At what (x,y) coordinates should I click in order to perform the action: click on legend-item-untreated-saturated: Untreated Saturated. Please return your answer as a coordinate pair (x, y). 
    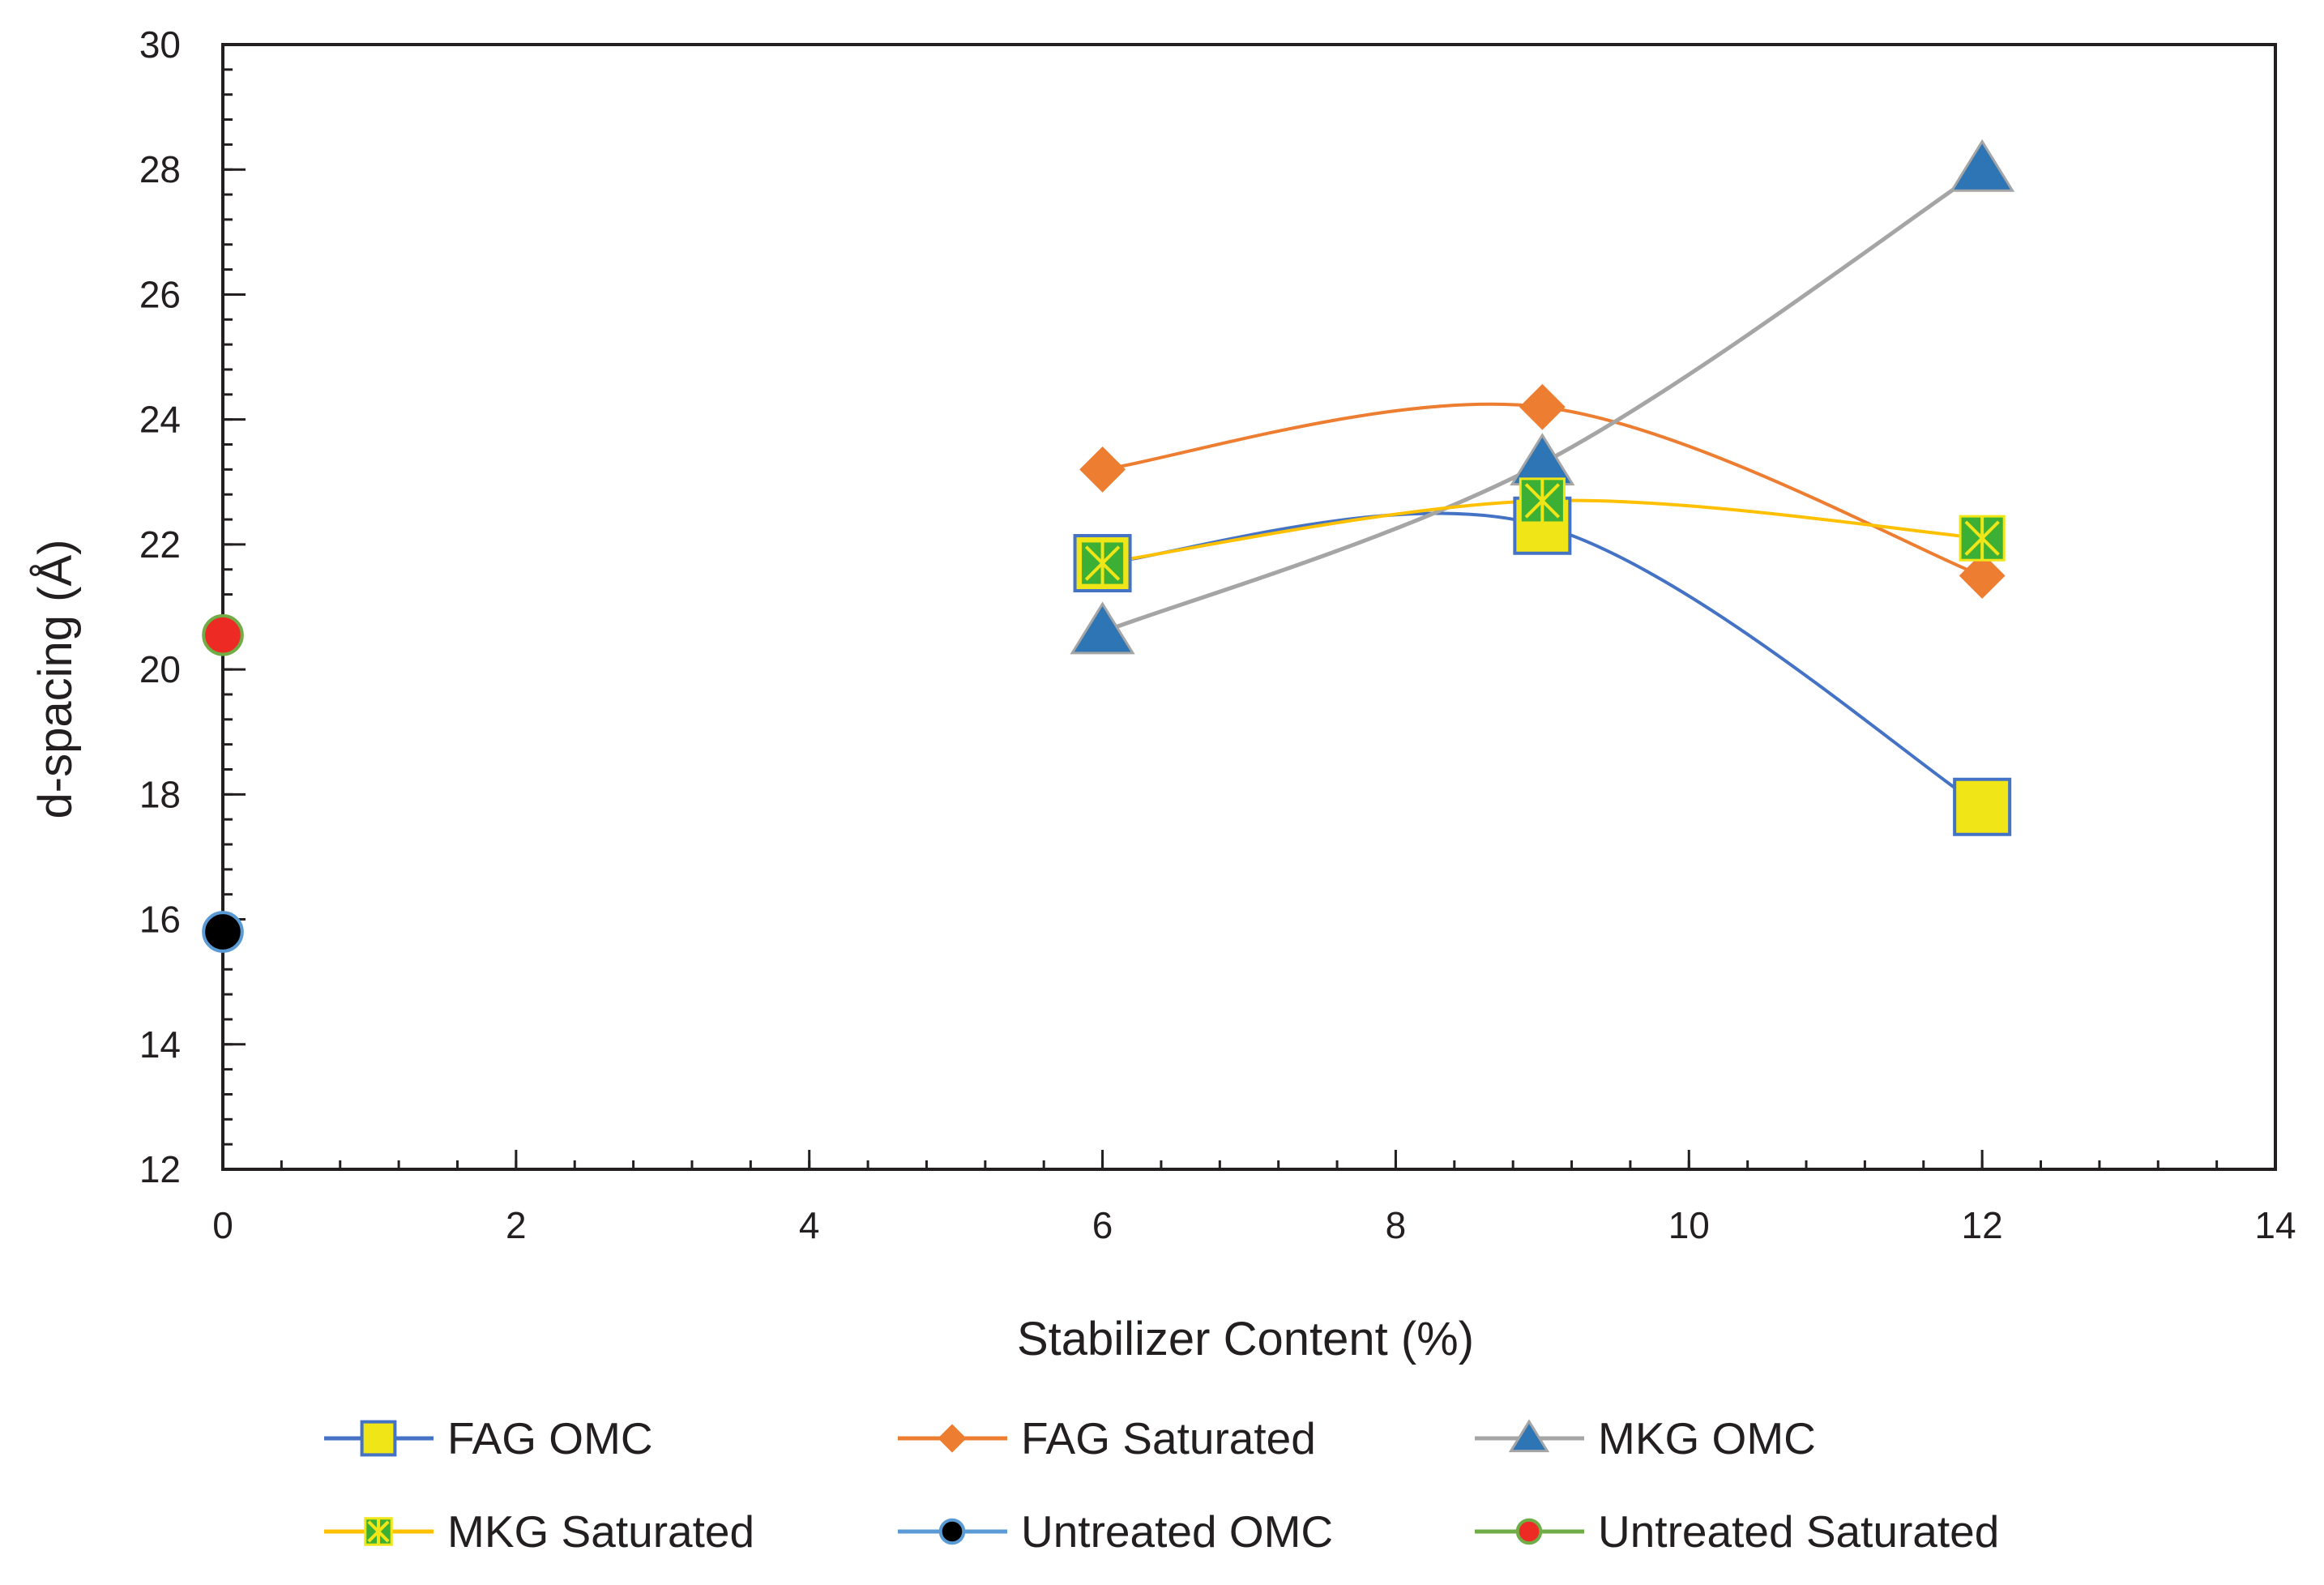
    Looking at the image, I should click on (1737, 1531).